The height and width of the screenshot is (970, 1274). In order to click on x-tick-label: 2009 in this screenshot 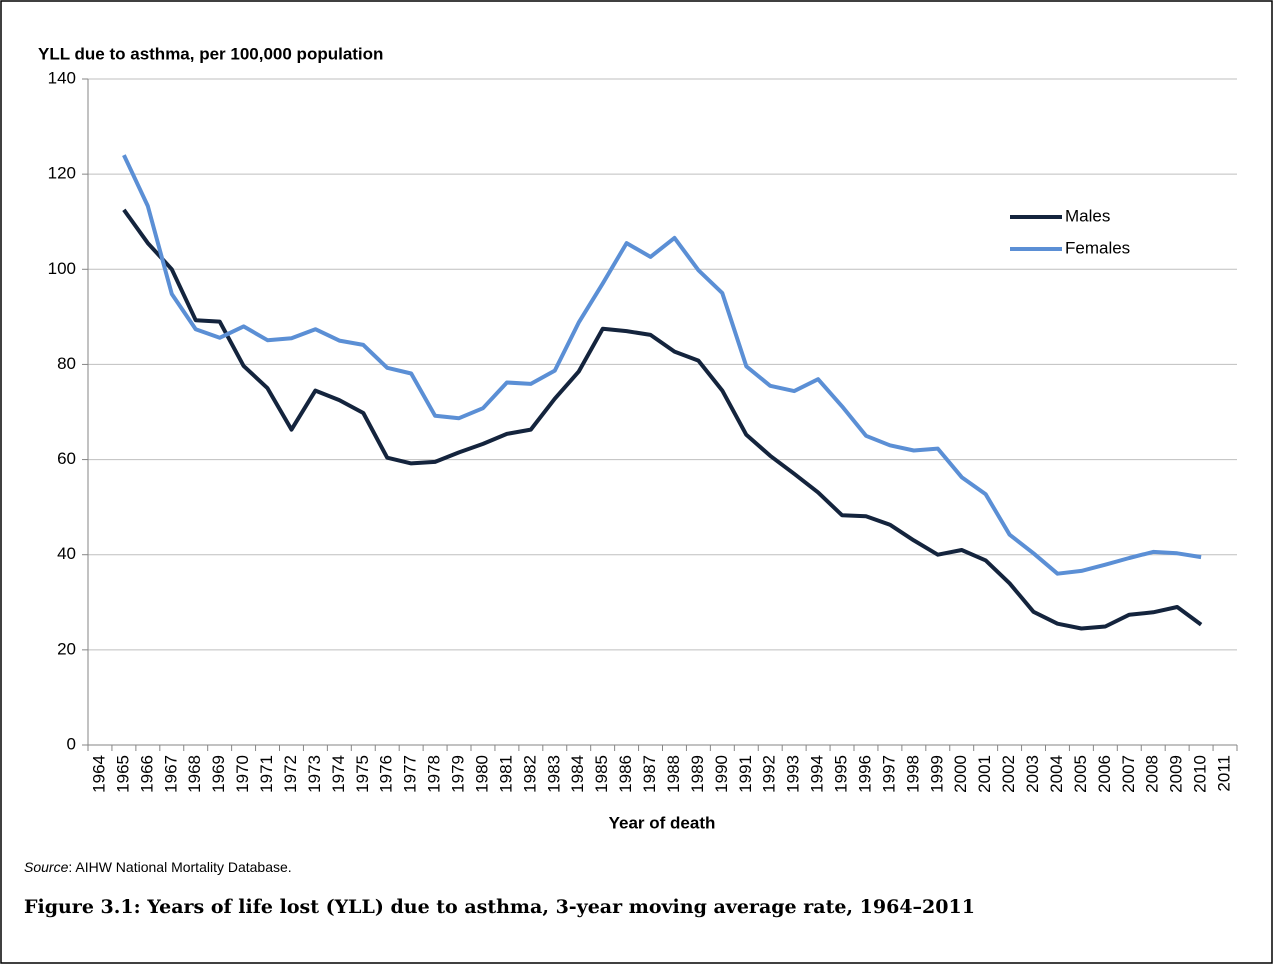, I will do `click(1176, 774)`.